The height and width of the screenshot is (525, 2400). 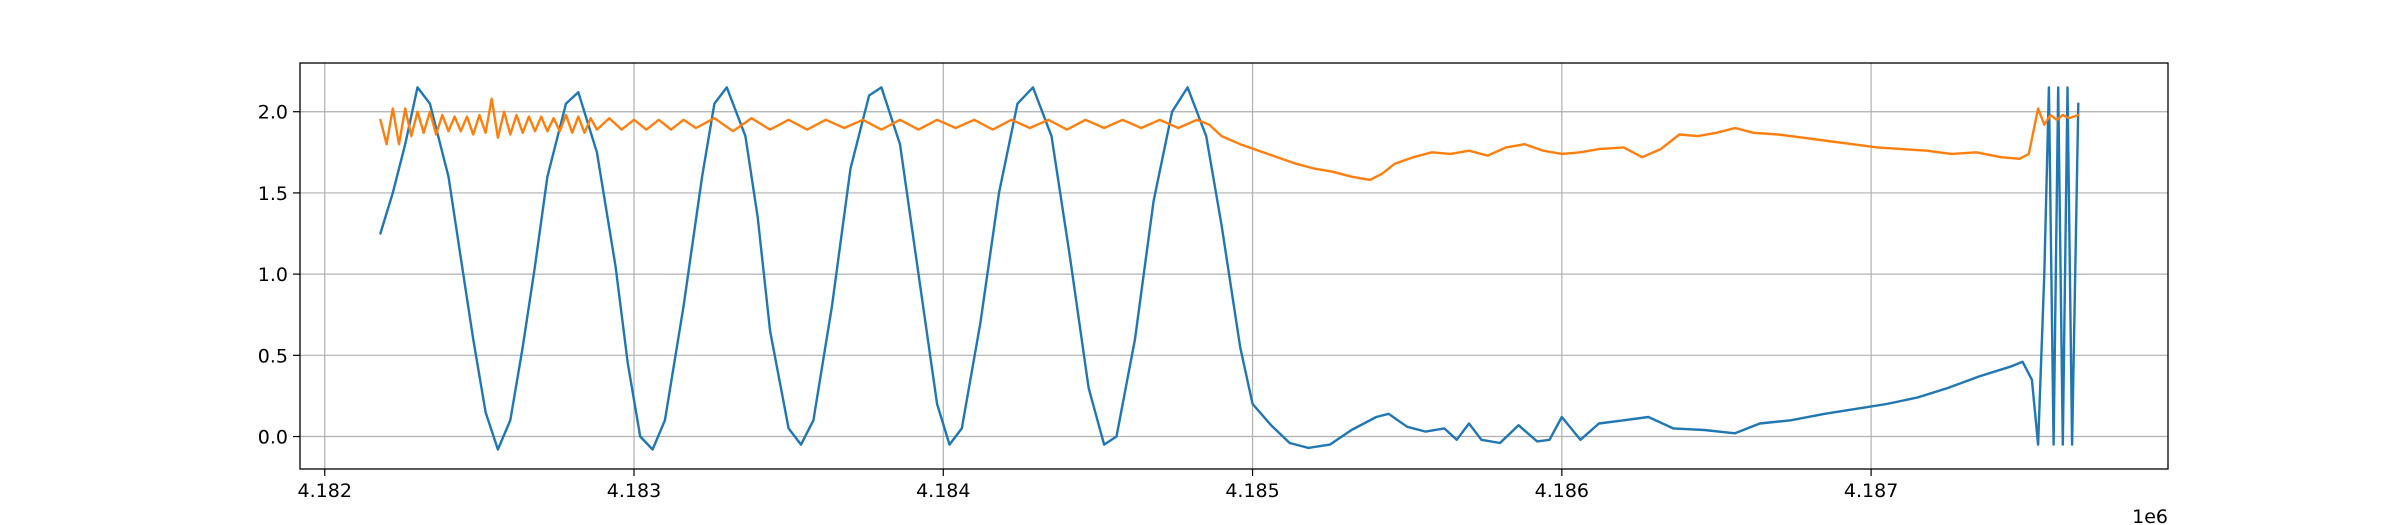 What do you see at coordinates (325, 491) in the screenshot?
I see `x-tick-label: 4.182` at bounding box center [325, 491].